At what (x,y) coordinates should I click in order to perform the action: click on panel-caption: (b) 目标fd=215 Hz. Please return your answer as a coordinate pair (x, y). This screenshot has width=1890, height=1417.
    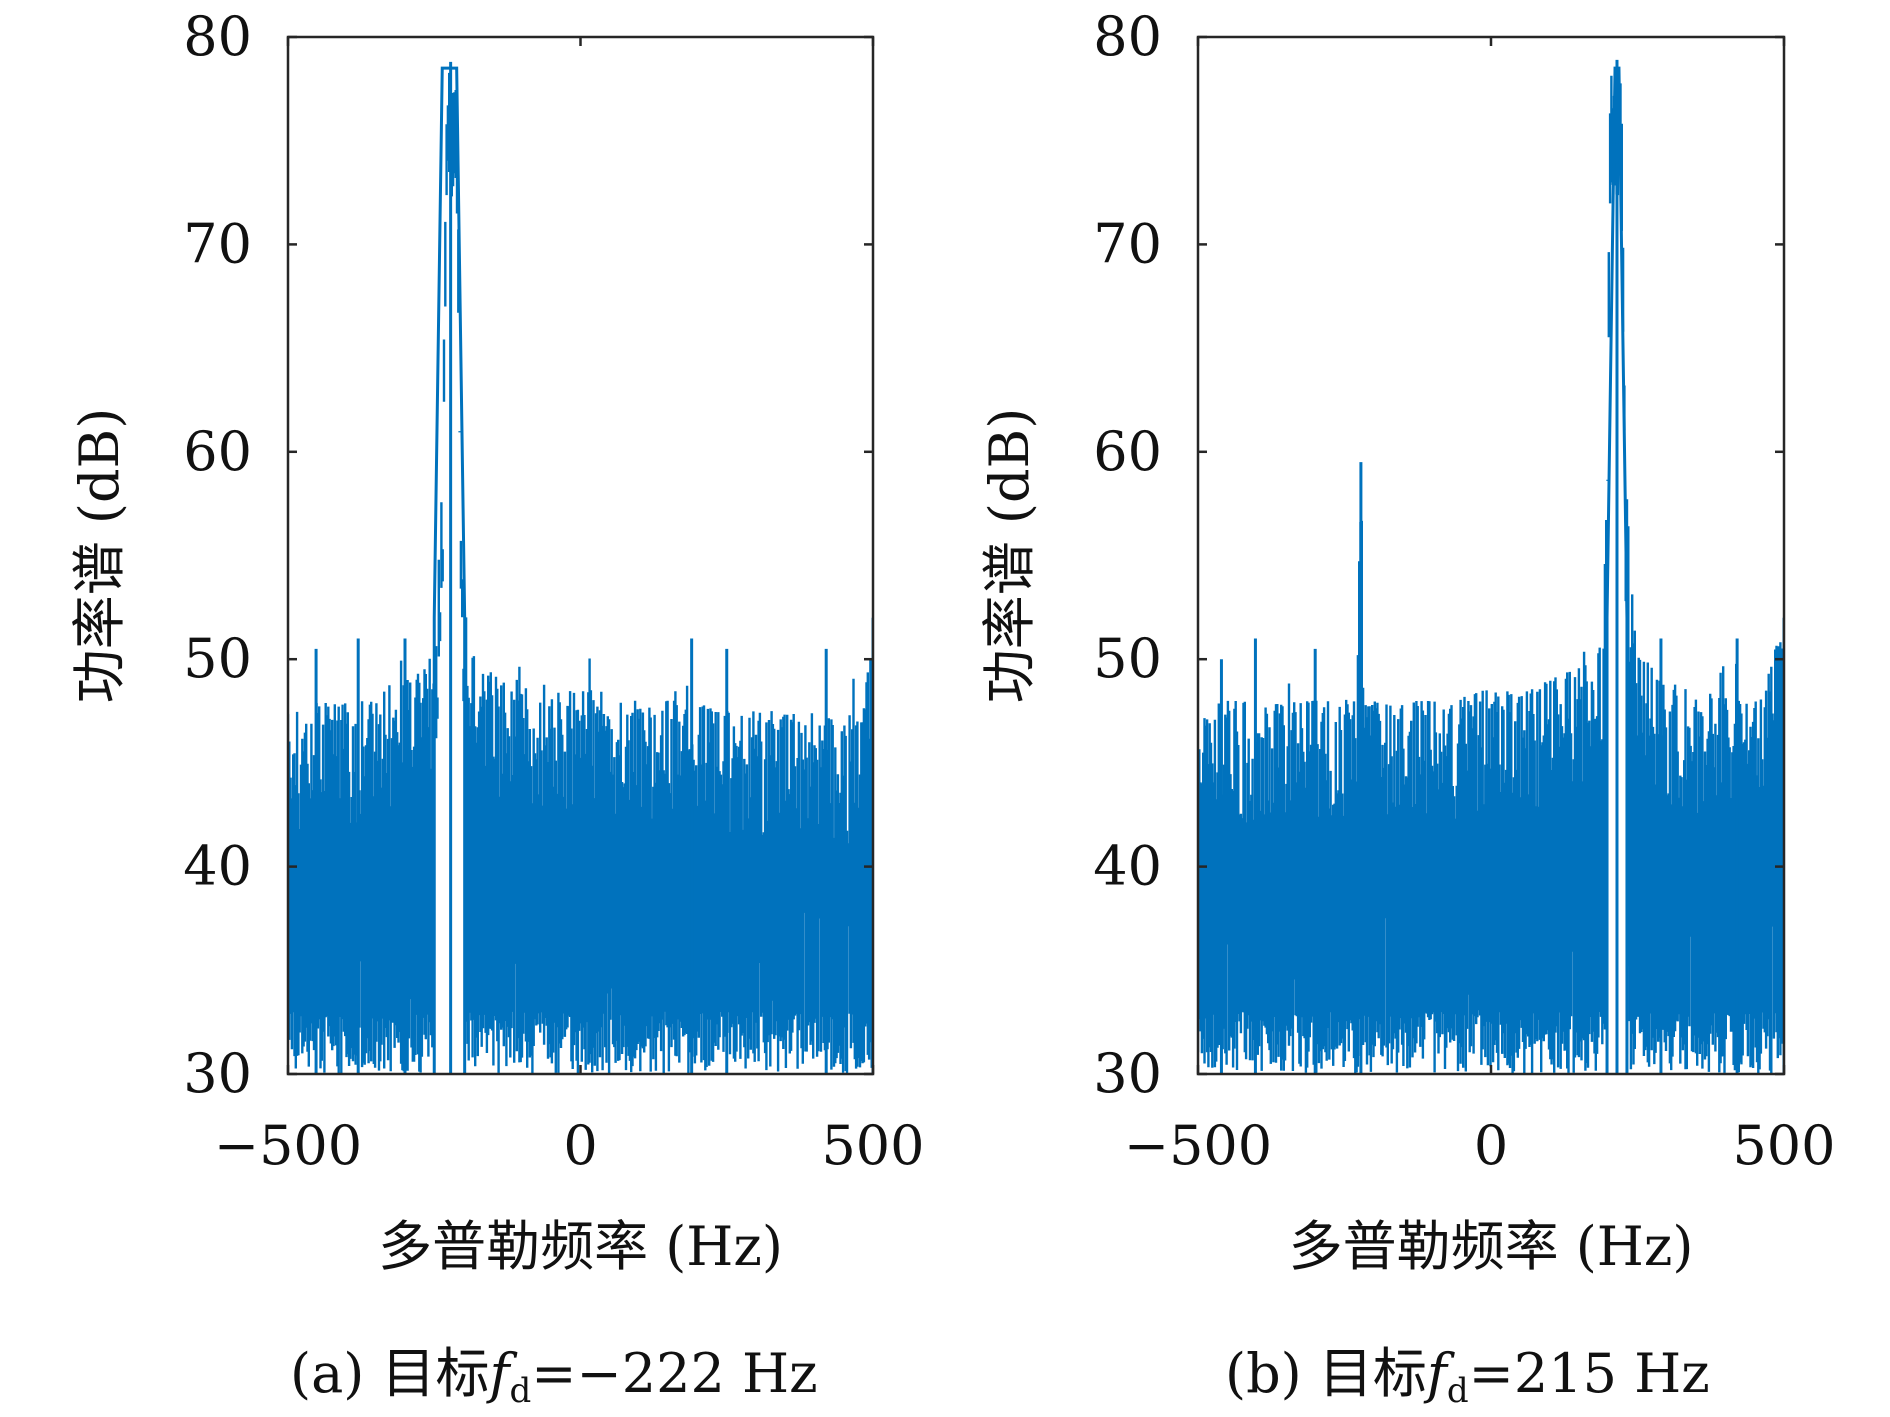
    Looking at the image, I should click on (1467, 1376).